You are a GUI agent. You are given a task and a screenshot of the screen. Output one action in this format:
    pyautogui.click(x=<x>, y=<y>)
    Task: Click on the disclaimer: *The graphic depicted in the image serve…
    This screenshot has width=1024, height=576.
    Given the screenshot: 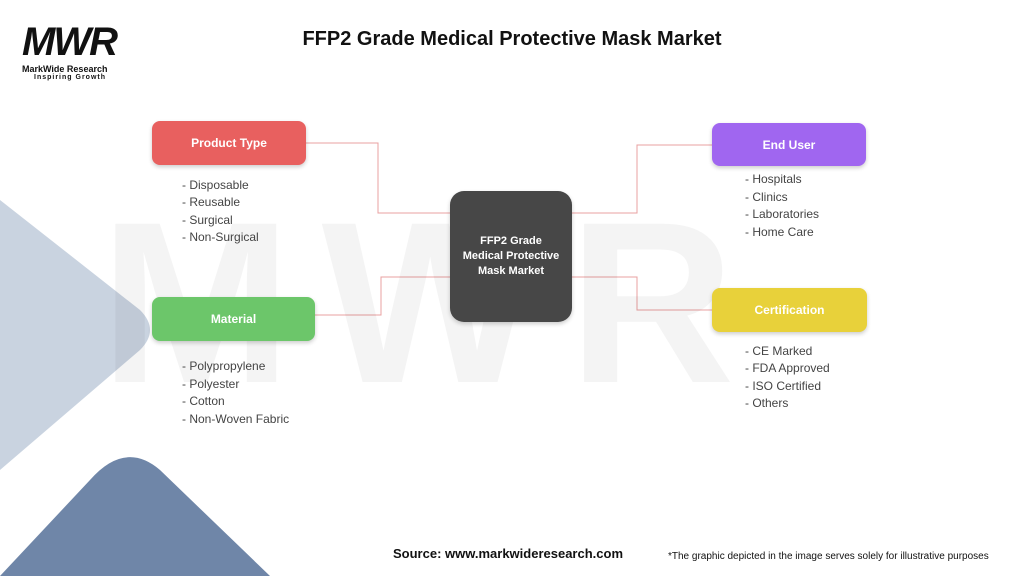 What is the action you would take?
    pyautogui.click(x=828, y=556)
    